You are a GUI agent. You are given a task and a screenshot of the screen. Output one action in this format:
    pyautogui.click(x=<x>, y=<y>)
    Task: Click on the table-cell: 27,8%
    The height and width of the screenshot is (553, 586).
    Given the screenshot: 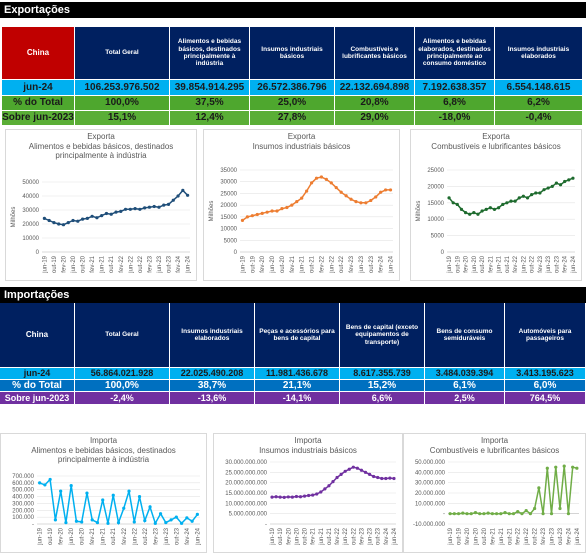 What is the action you would take?
    pyautogui.click(x=292, y=118)
    